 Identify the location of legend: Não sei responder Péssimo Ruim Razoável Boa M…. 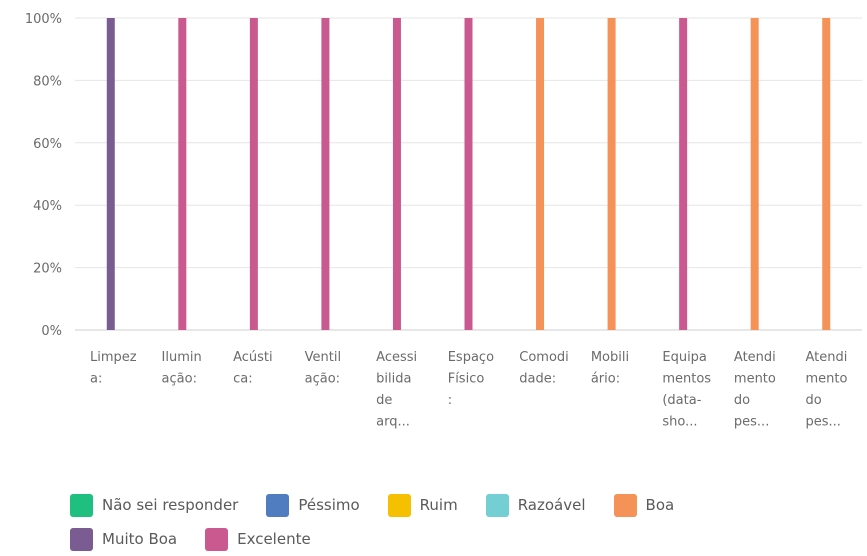
(460, 522).